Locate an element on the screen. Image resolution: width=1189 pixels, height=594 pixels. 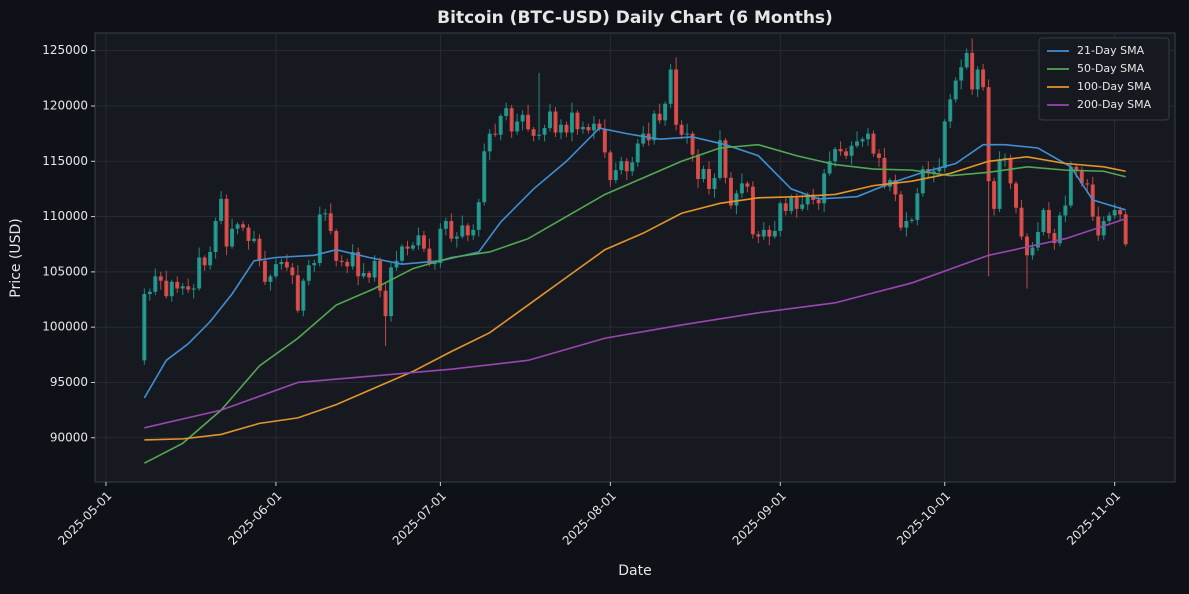
legend-label: 21-Day SMA is located at coordinates (1111, 50).